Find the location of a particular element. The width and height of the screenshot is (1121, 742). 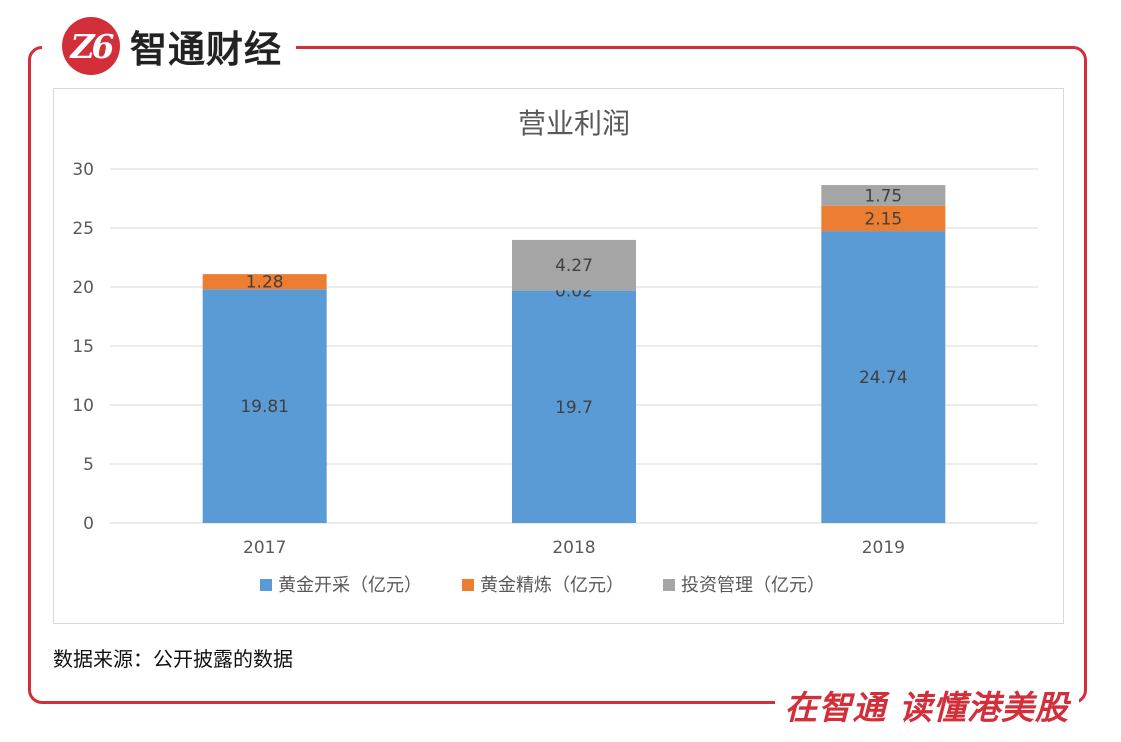

data-label: 19.81 is located at coordinates (264, 407).